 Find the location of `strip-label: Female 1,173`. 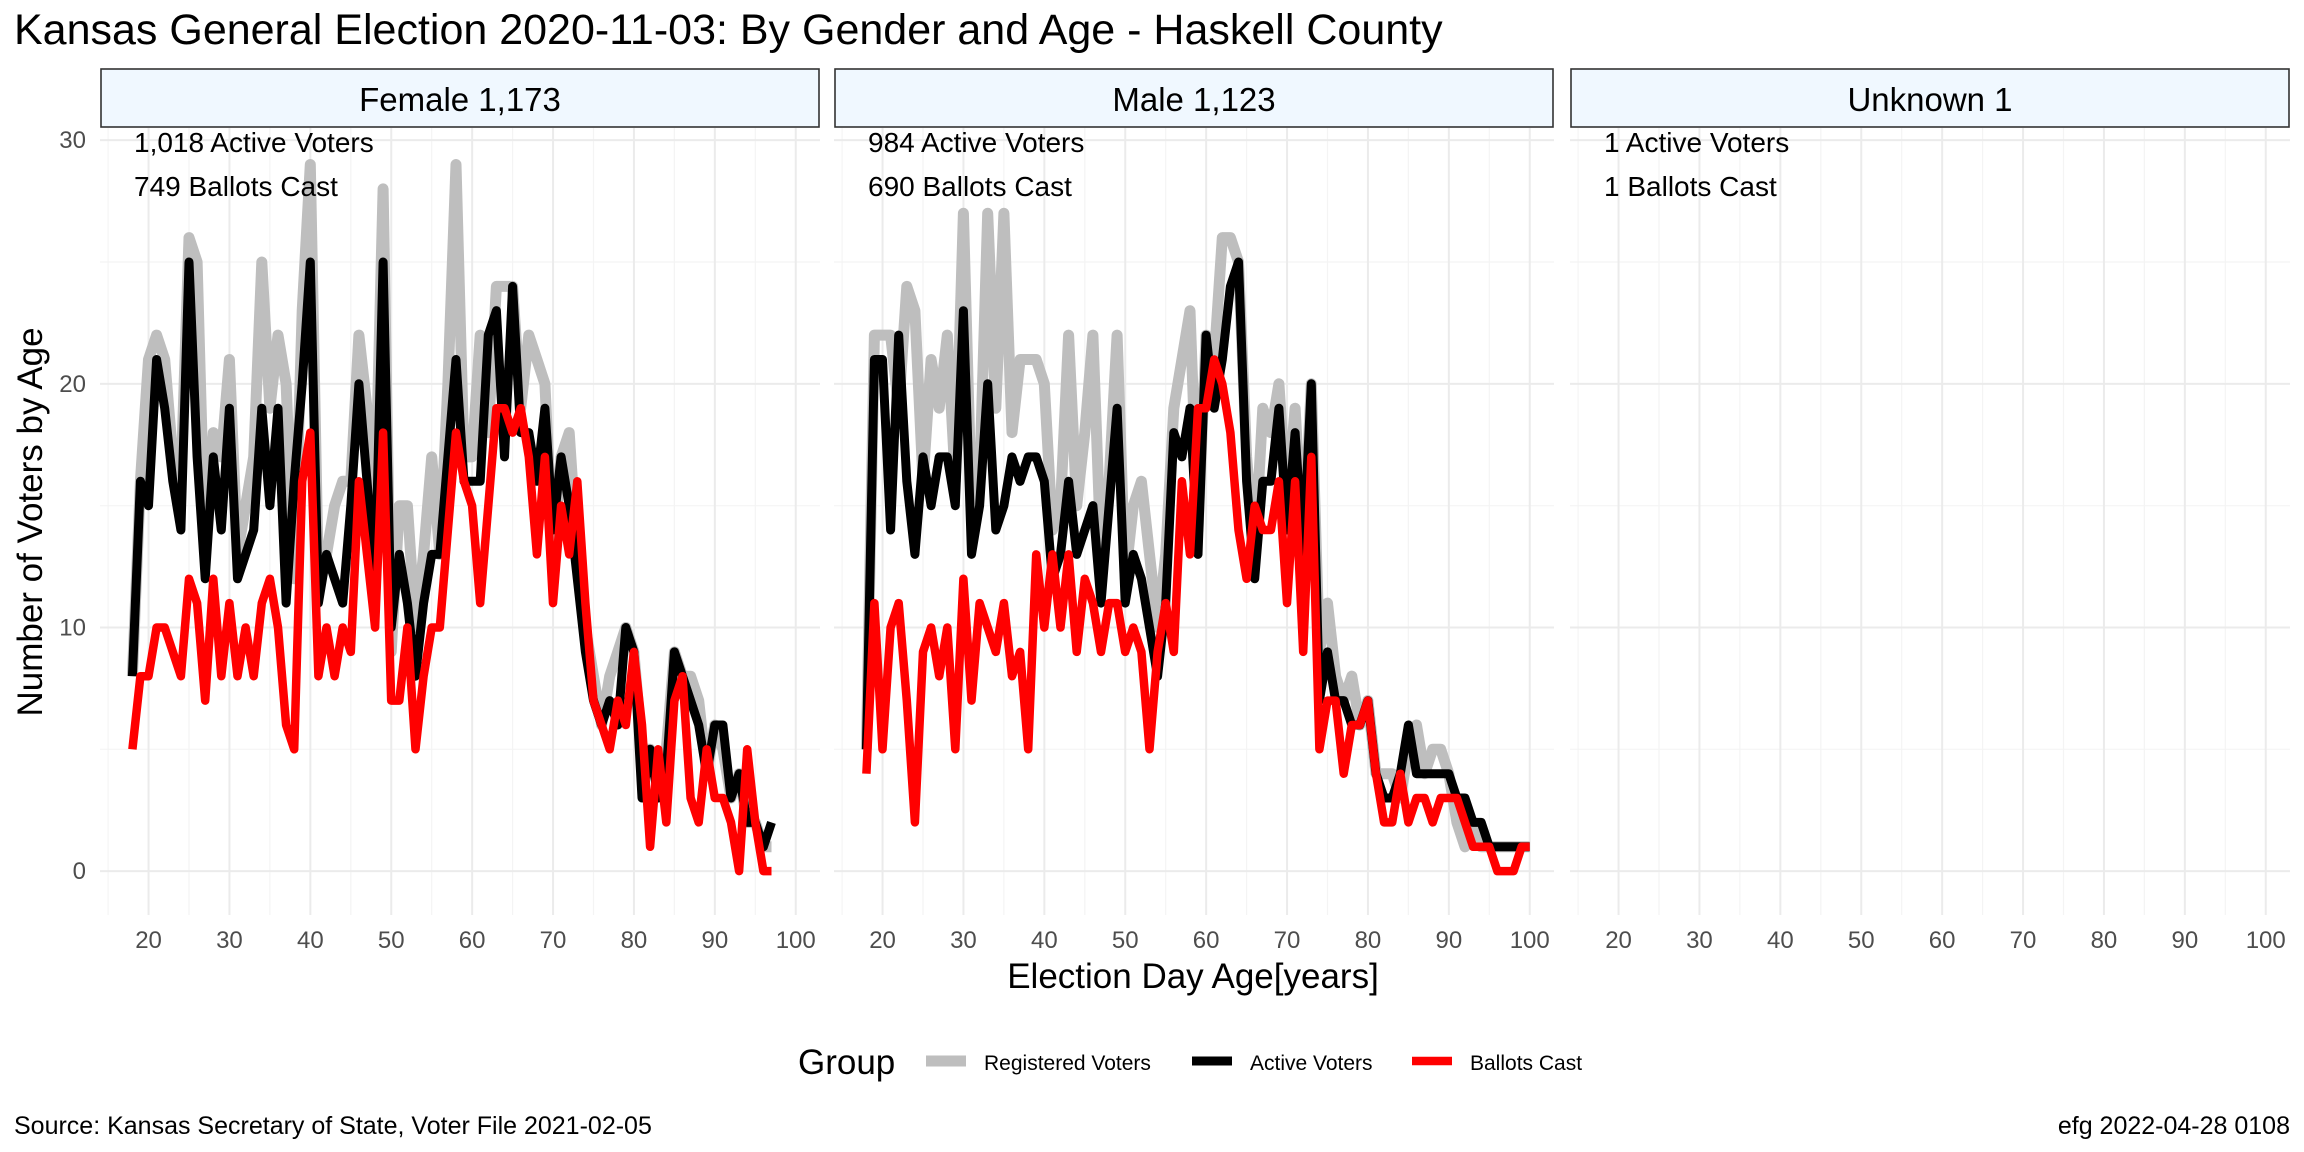

strip-label: Female 1,173 is located at coordinates (460, 99).